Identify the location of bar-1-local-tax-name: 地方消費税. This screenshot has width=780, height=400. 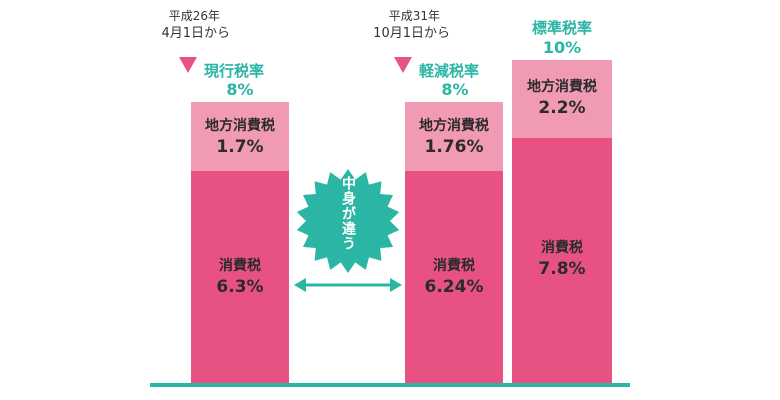
(240, 126).